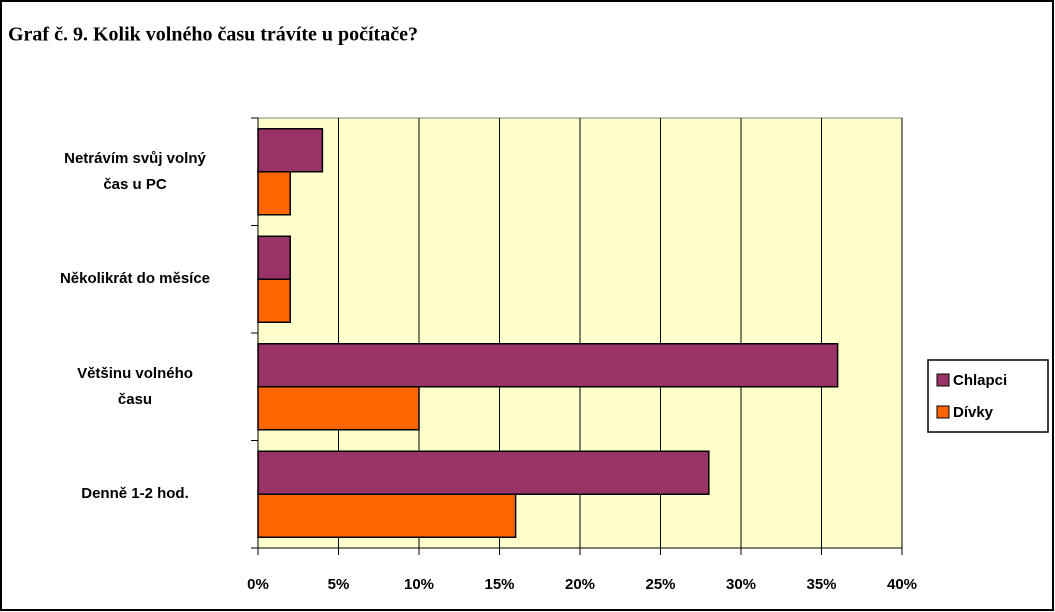 Image resolution: width=1055 pixels, height=612 pixels. Describe the element at coordinates (580, 584) in the screenshot. I see `x-tick-label: 20%` at that location.